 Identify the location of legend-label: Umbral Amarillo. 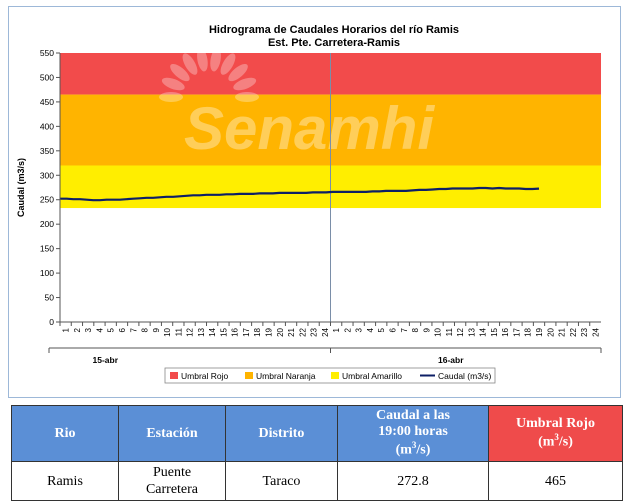
(372, 376).